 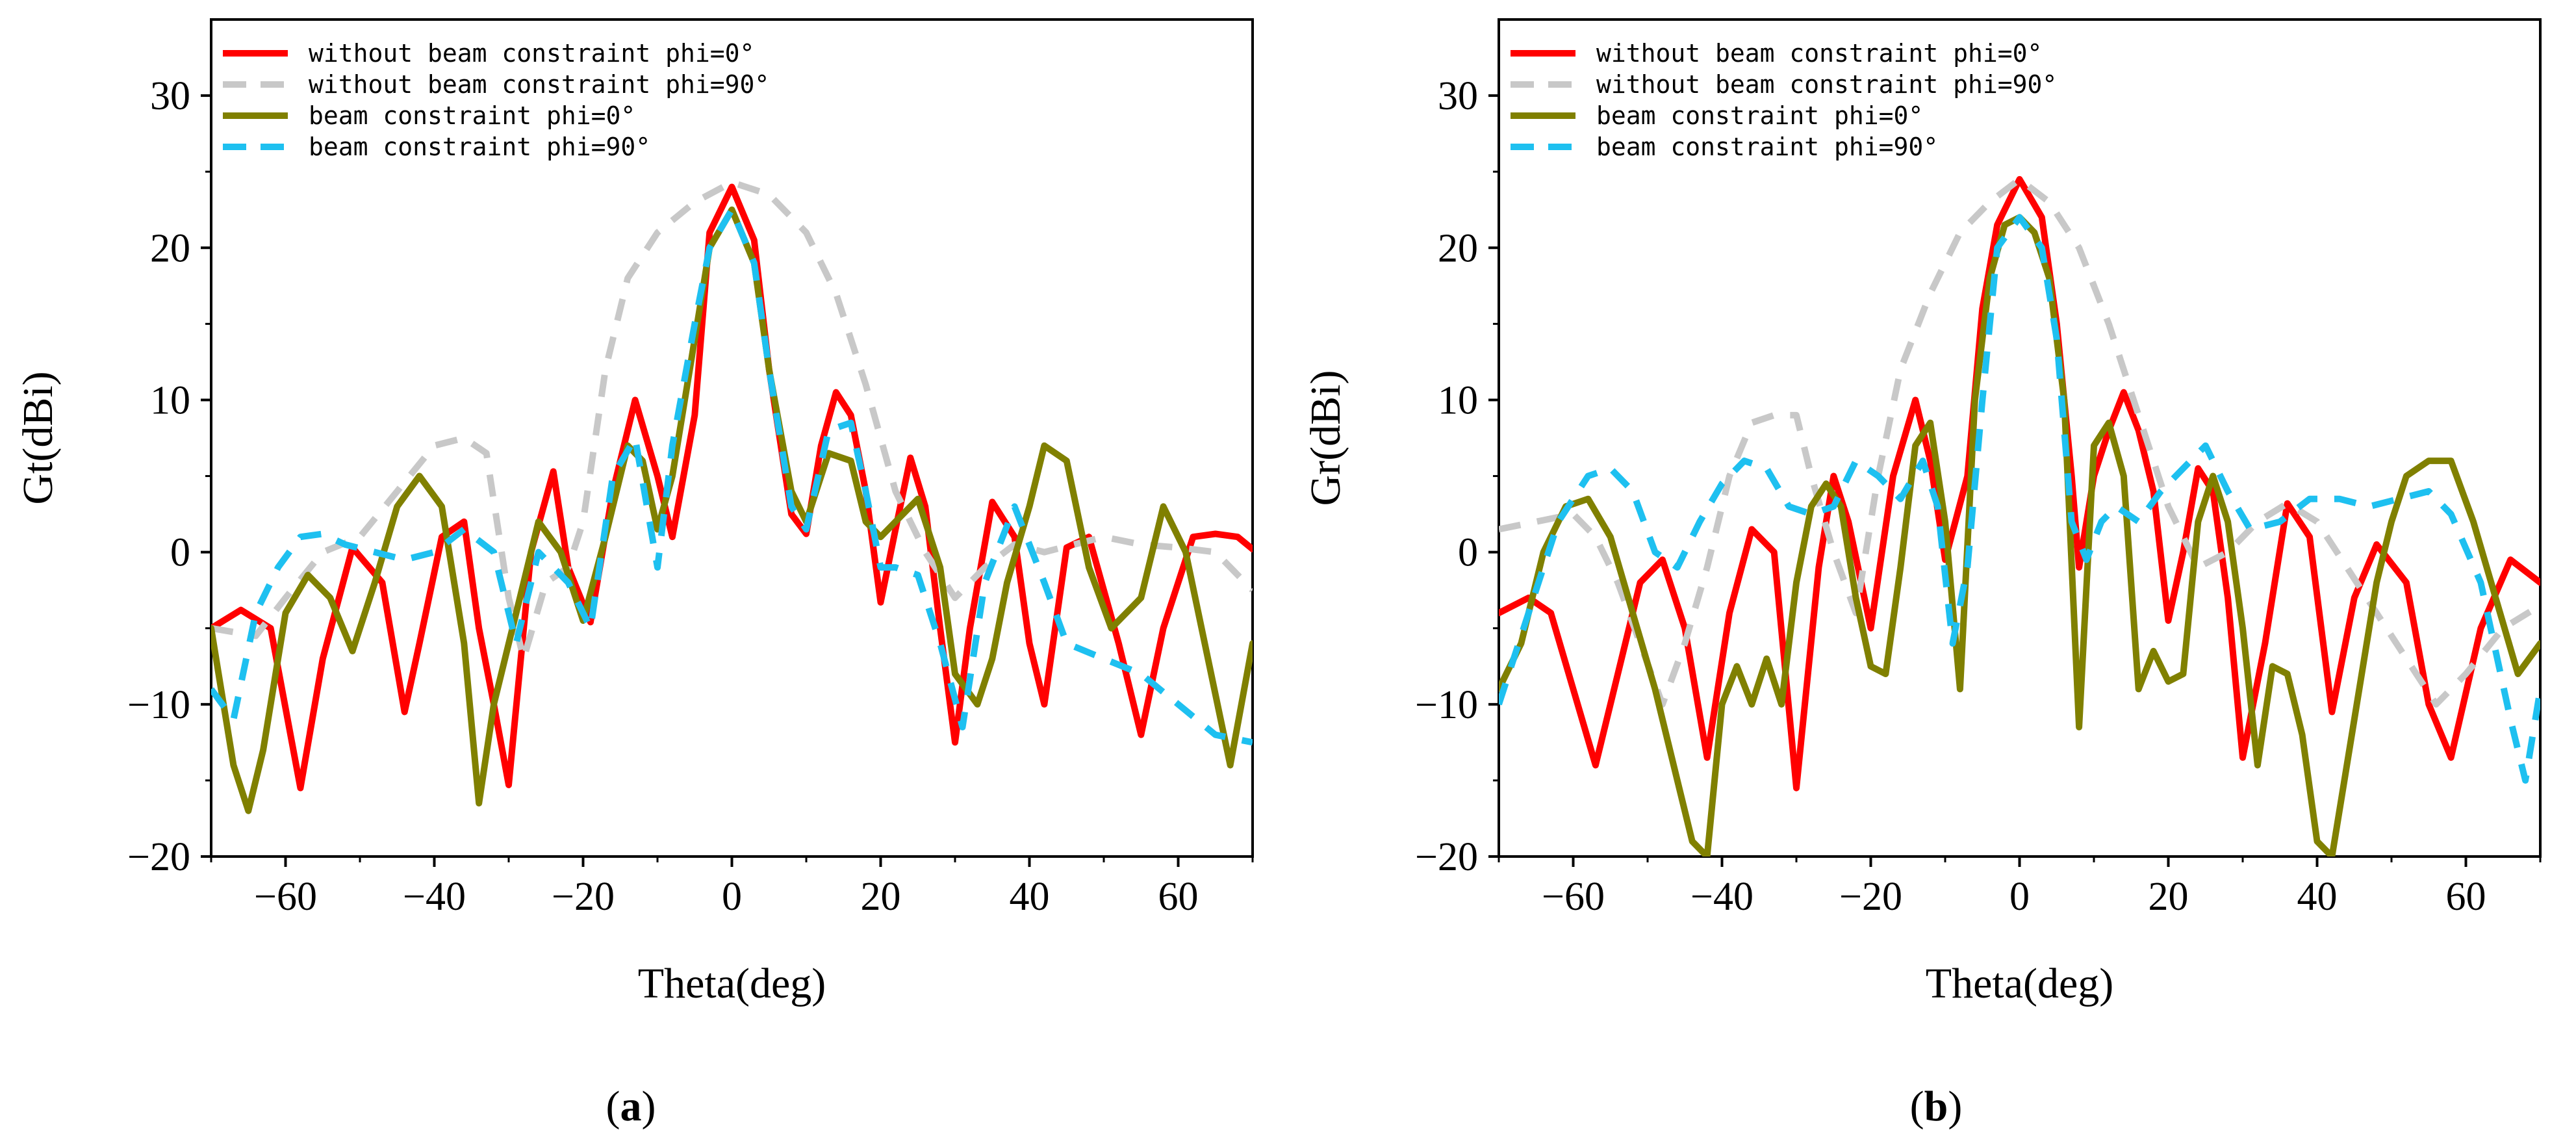 I want to click on caption-a-label: a, so click(x=631, y=1106).